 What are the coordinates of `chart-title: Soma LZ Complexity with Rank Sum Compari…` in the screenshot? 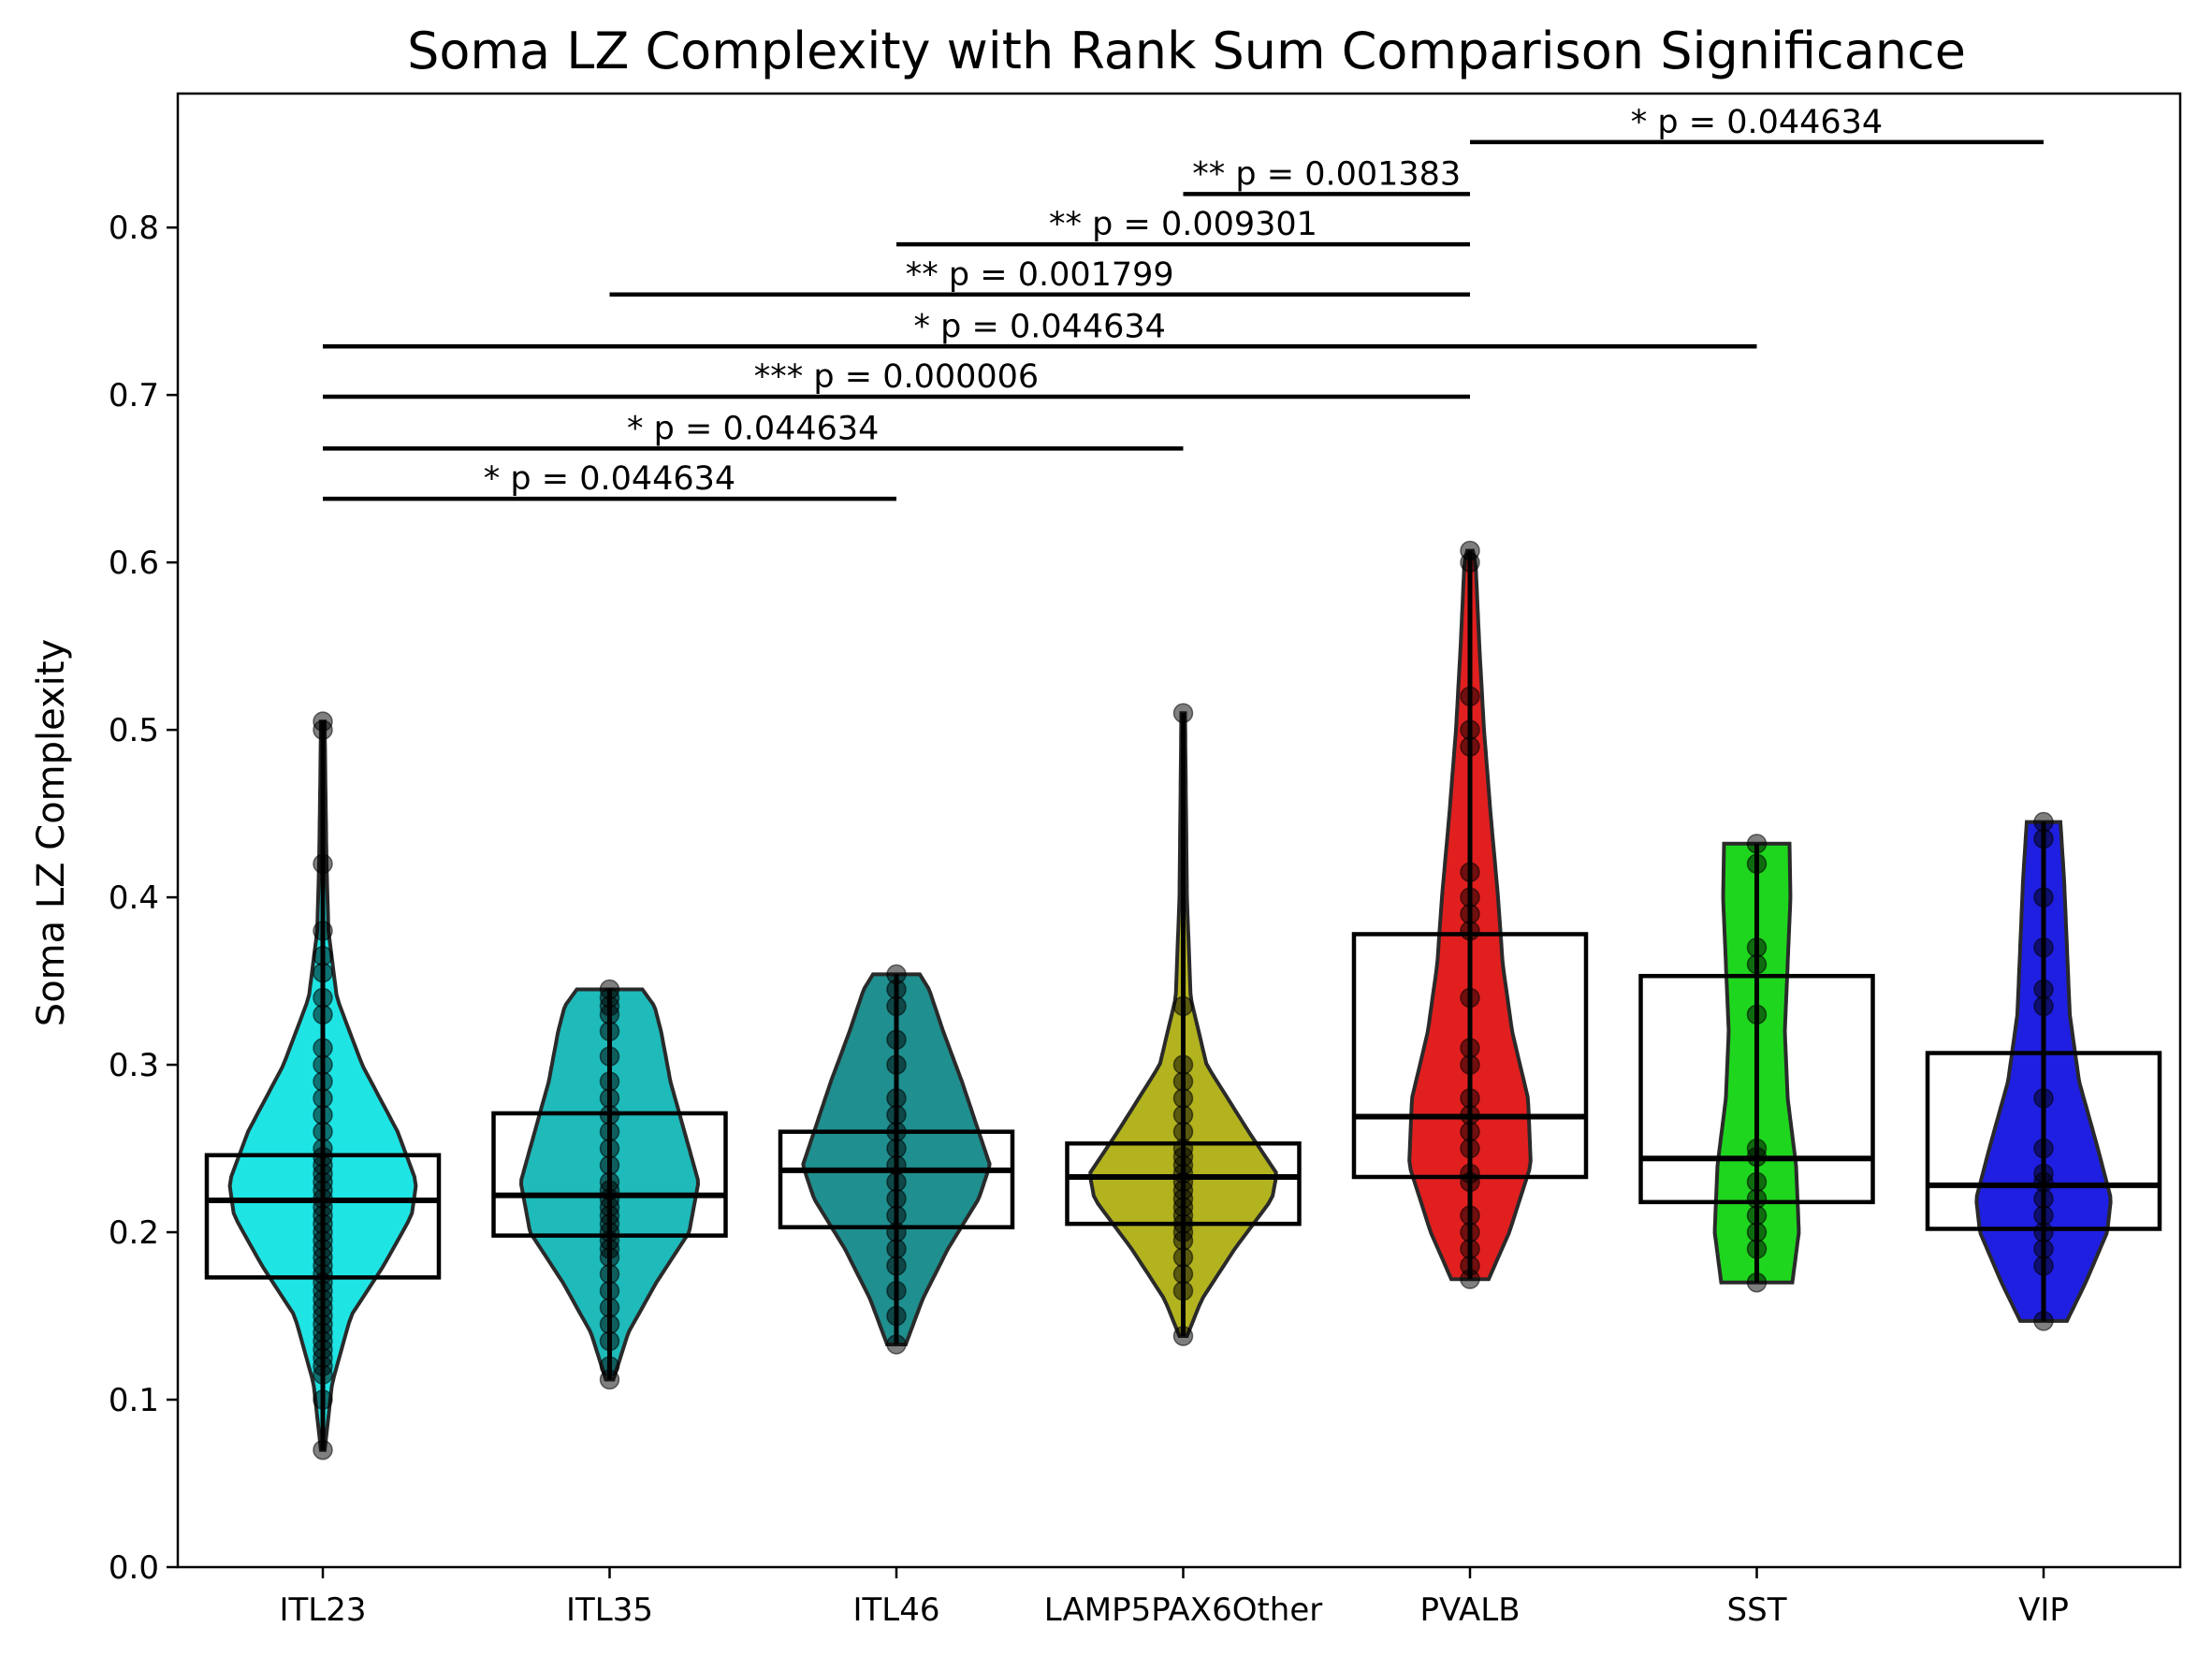 It's located at (1186, 51).